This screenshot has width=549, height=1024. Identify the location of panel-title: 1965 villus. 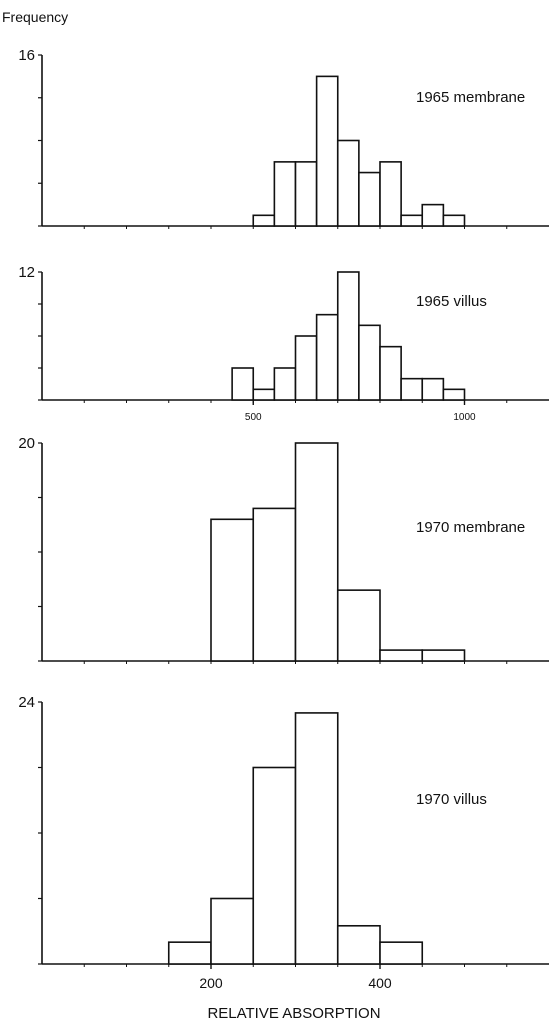
(451, 301).